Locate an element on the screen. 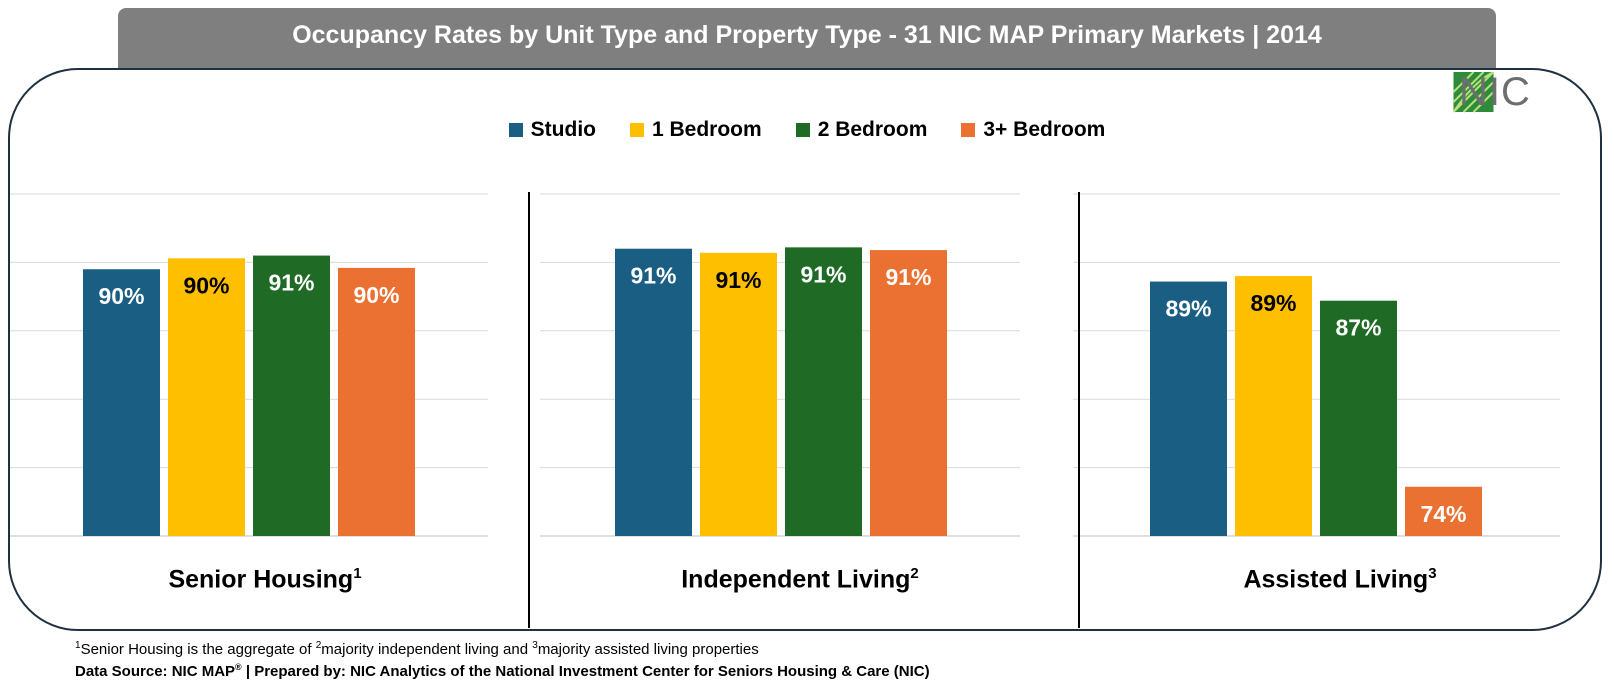 The image size is (1614, 688). panel-label-independent-living: Independent Living2 is located at coordinates (800, 579).